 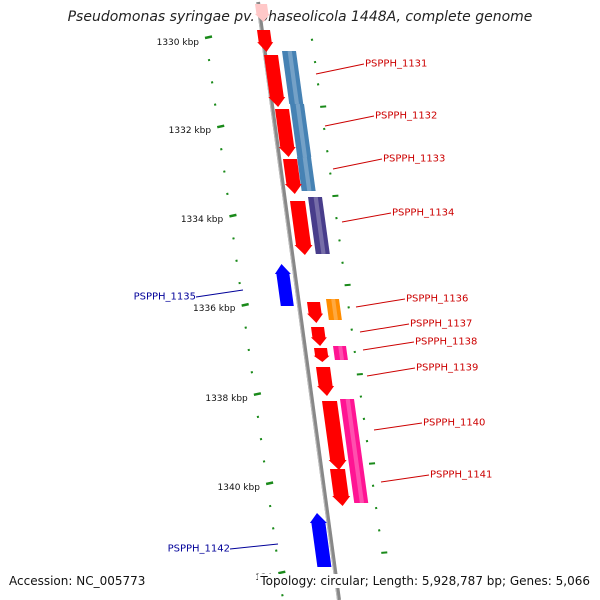 What do you see at coordinates (325, 277) in the screenshot?
I see `feature-bars` at bounding box center [325, 277].